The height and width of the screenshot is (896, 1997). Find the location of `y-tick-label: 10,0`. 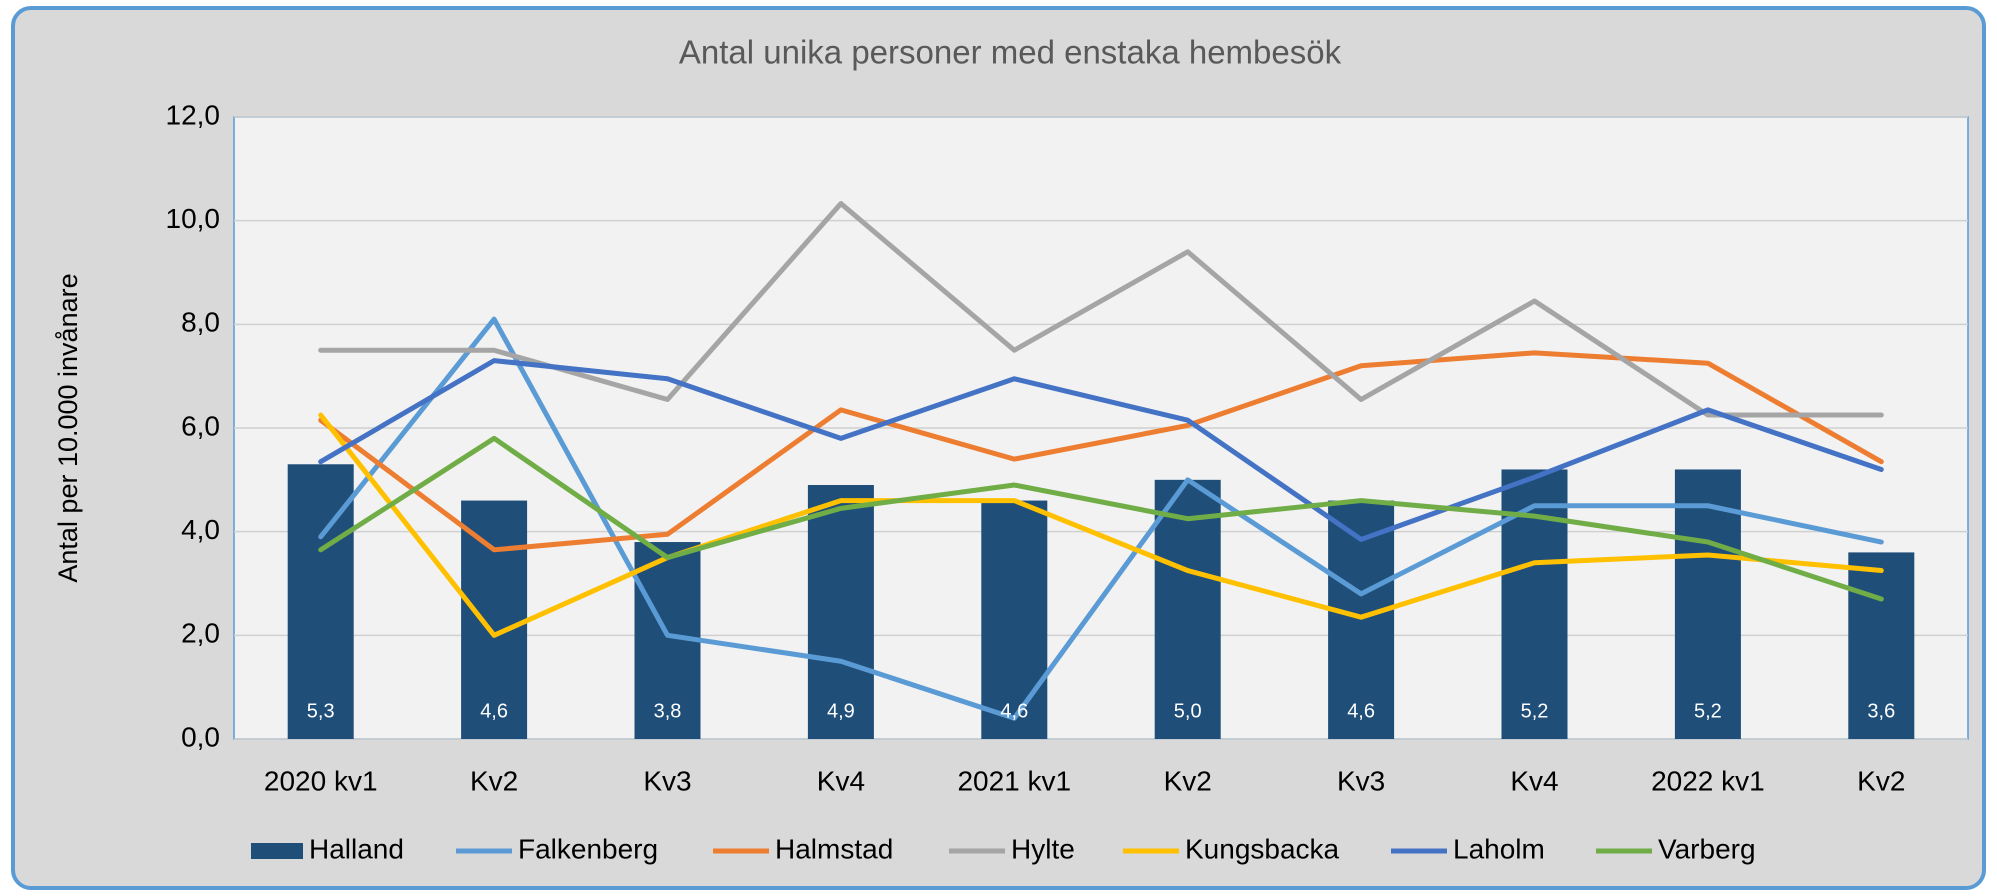

y-tick-label: 10,0 is located at coordinates (193, 218).